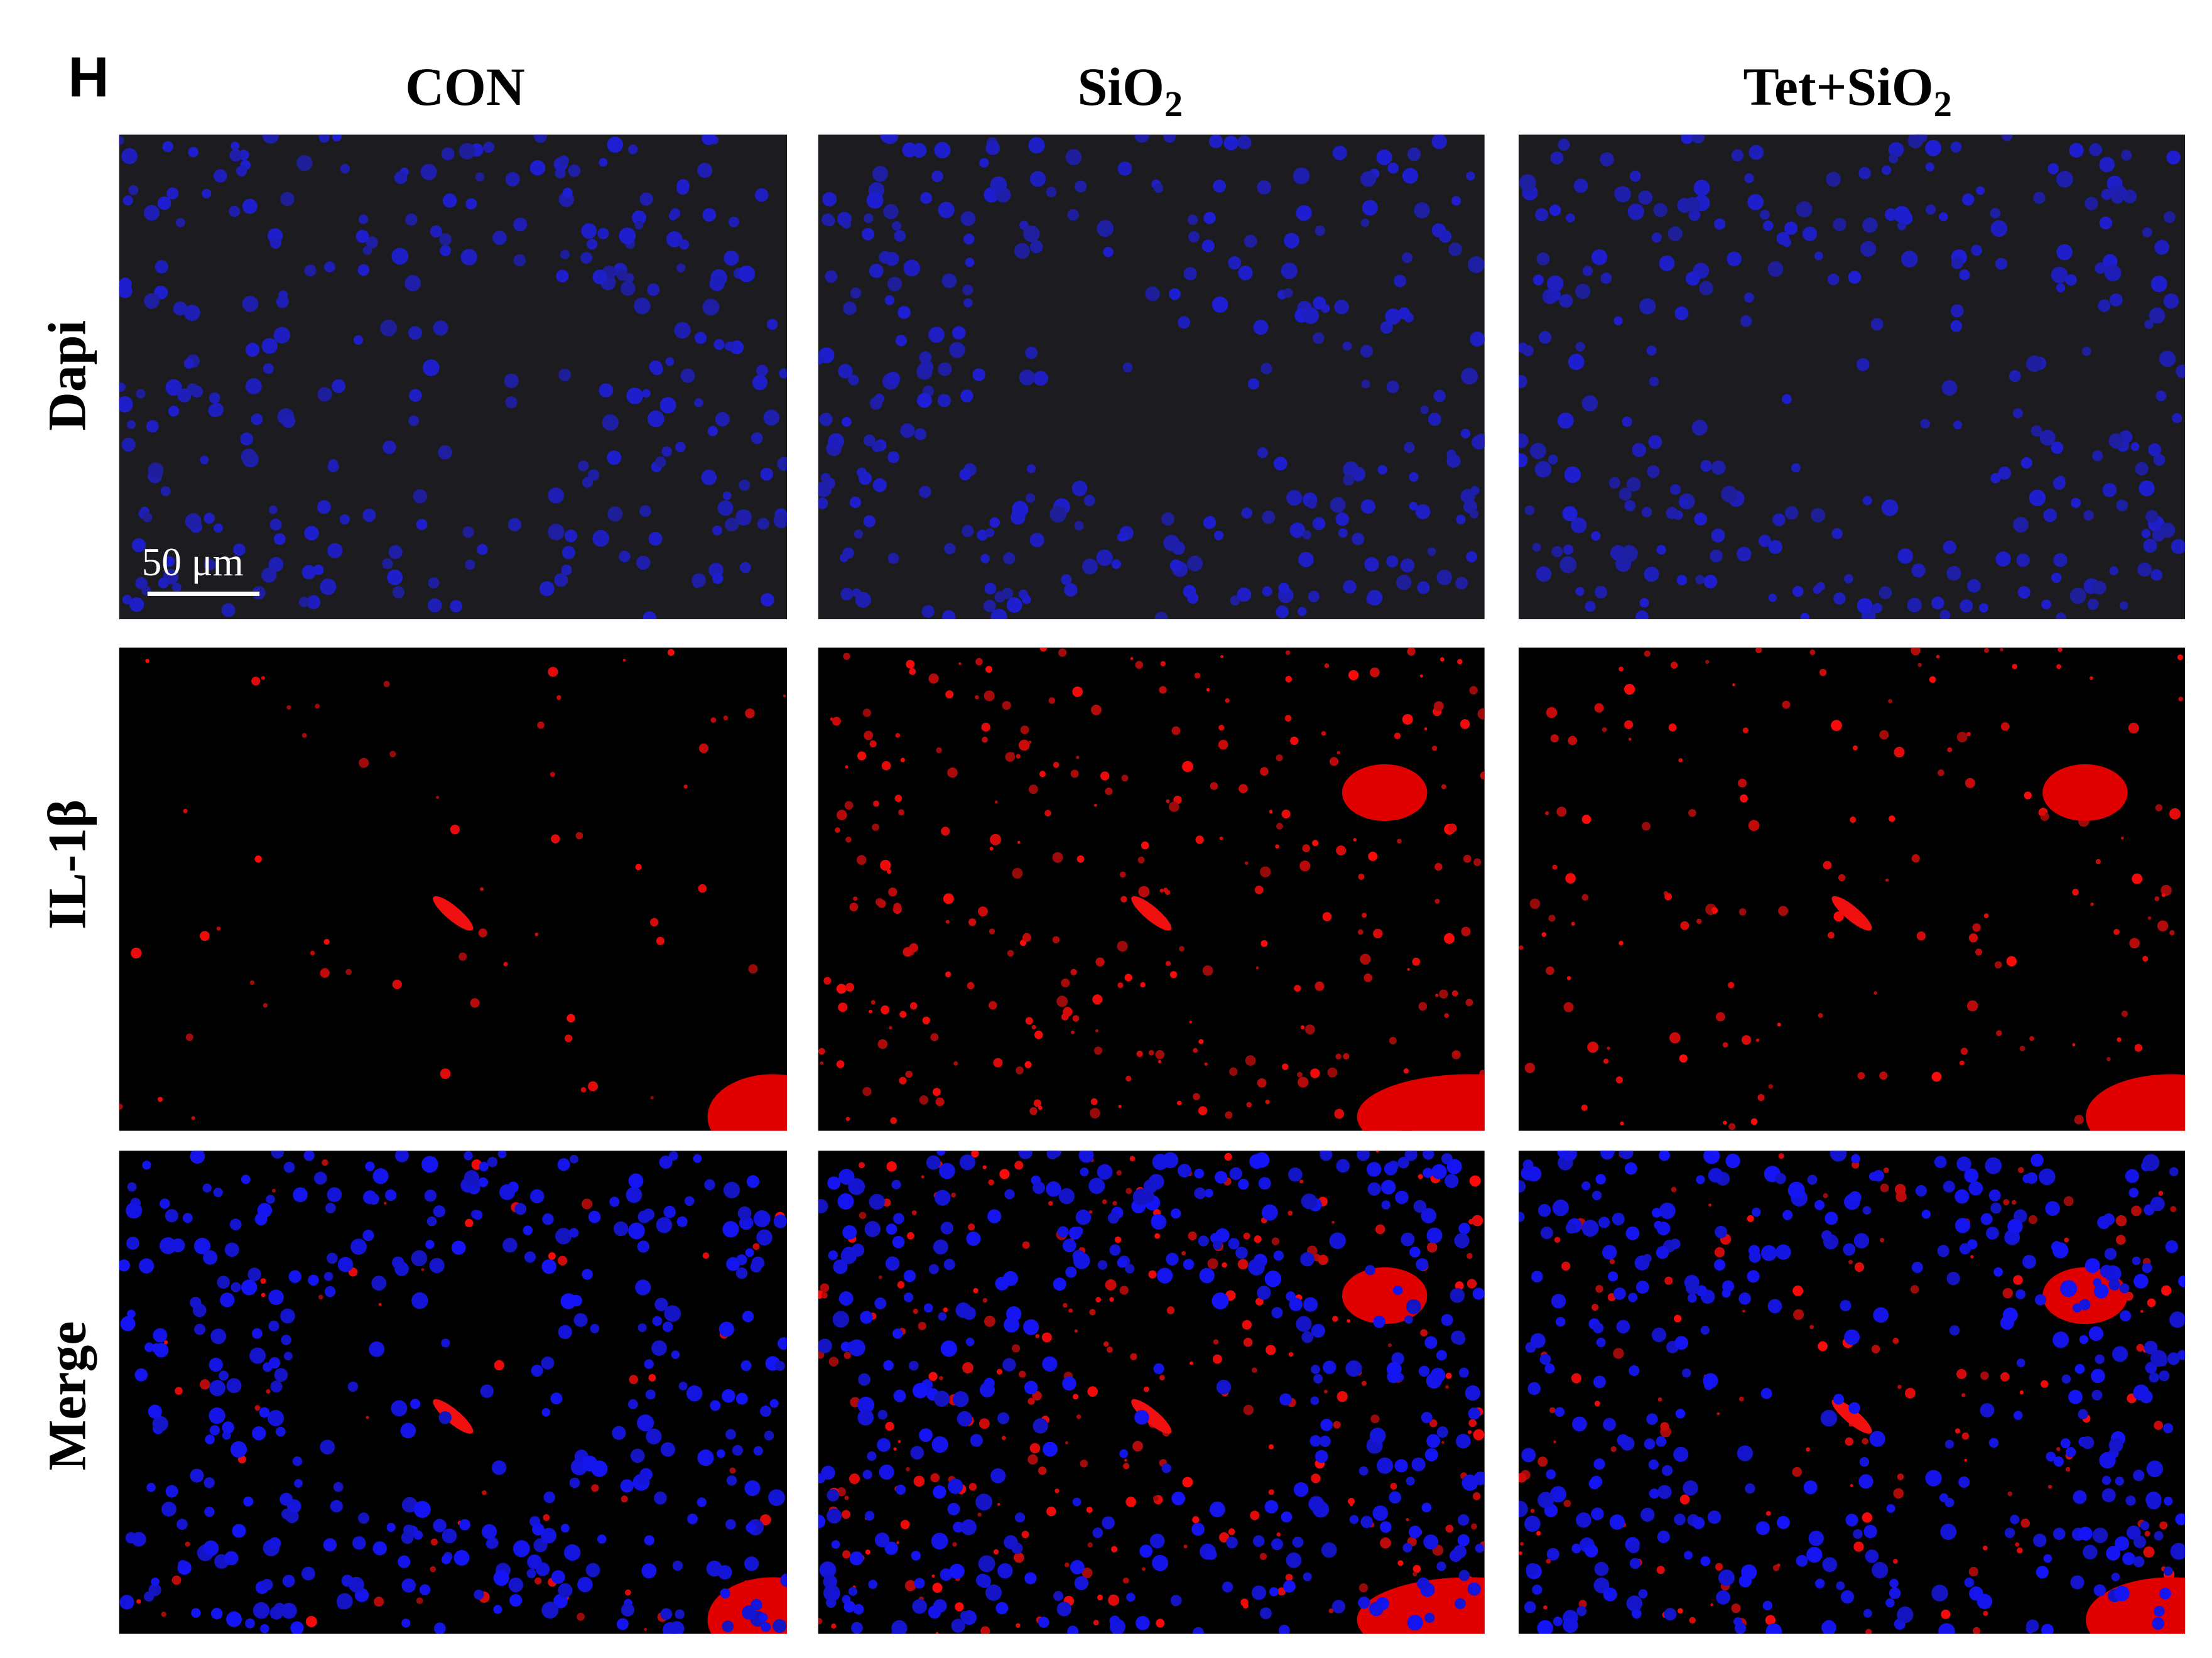  I want to click on panel-label: H, so click(89, 77).